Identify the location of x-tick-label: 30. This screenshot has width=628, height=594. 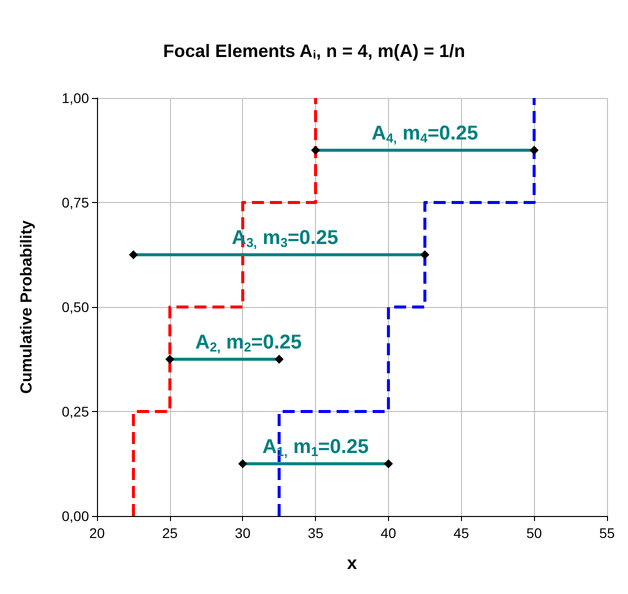
(242, 533).